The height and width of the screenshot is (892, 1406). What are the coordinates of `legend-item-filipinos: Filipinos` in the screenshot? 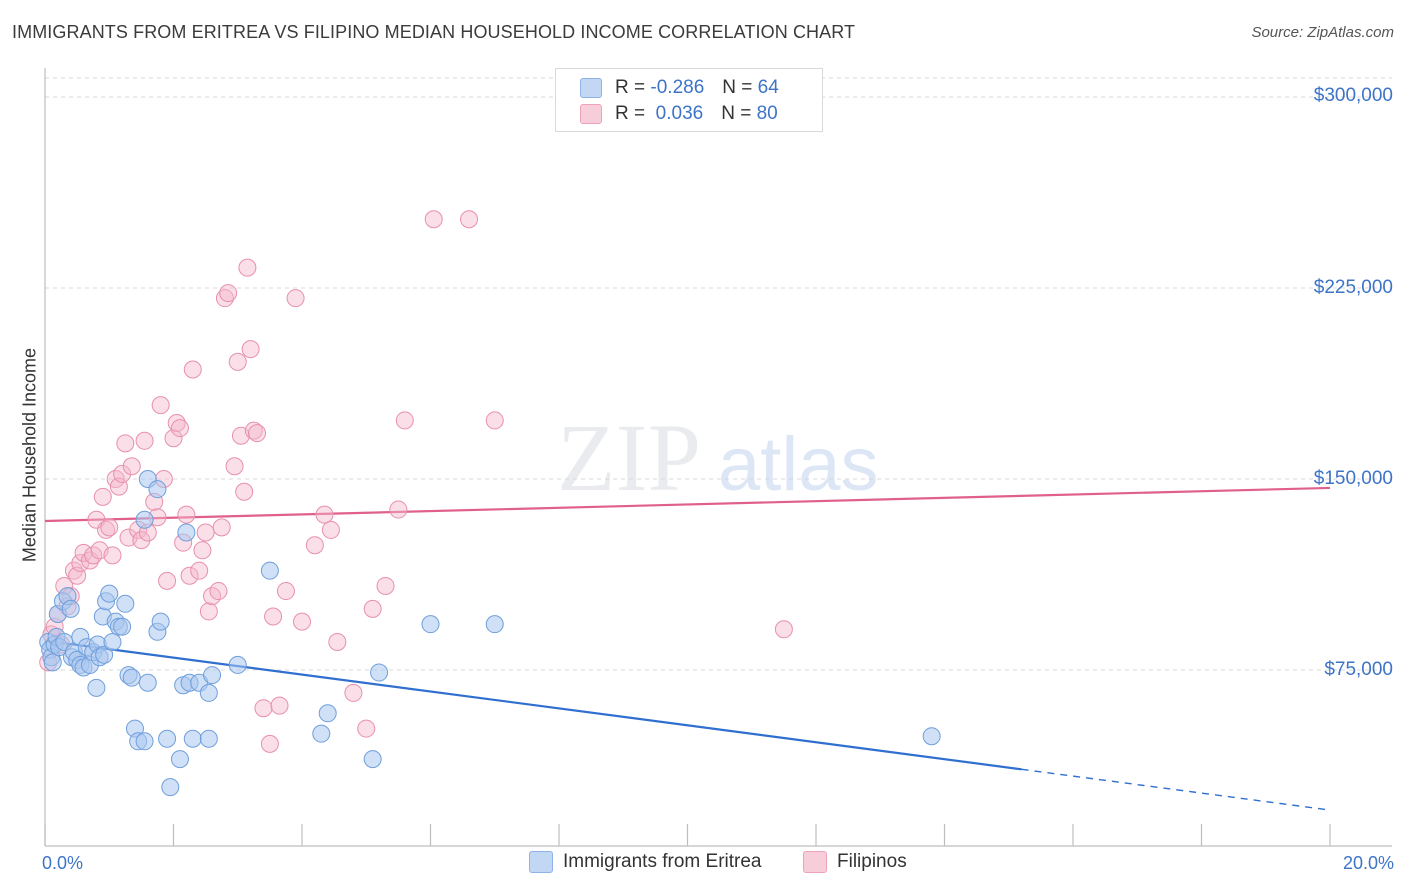 It's located at (855, 862).